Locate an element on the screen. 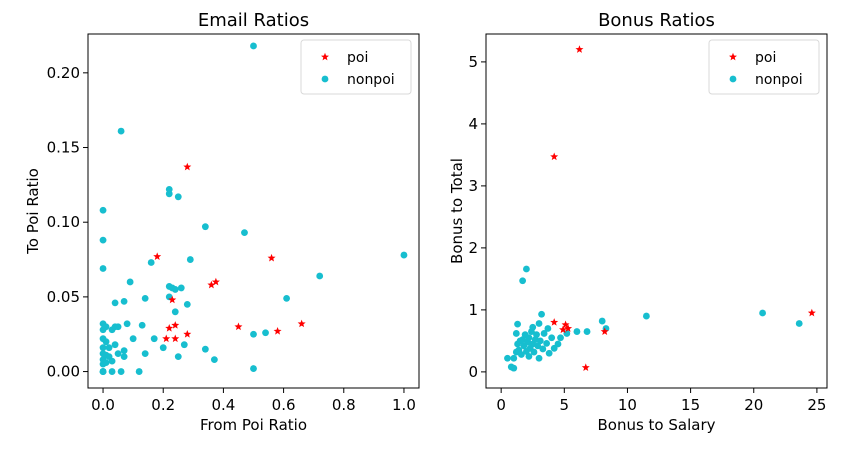 This screenshot has height=449, width=860. y-tick-label: 2 is located at coordinates (473, 248).